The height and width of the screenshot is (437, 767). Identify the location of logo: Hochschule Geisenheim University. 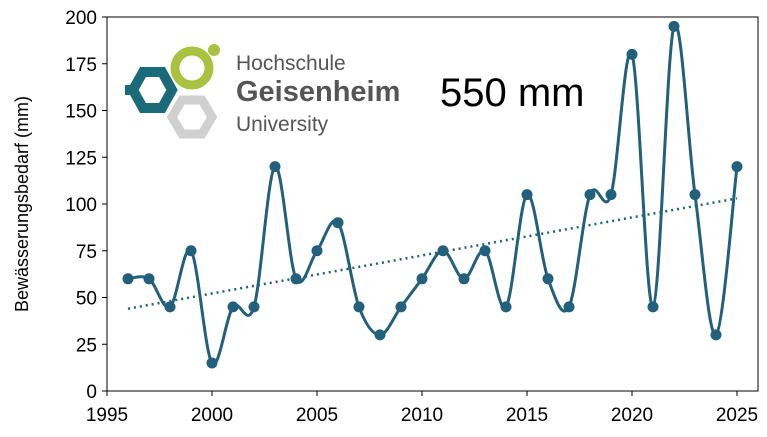
(262, 91).